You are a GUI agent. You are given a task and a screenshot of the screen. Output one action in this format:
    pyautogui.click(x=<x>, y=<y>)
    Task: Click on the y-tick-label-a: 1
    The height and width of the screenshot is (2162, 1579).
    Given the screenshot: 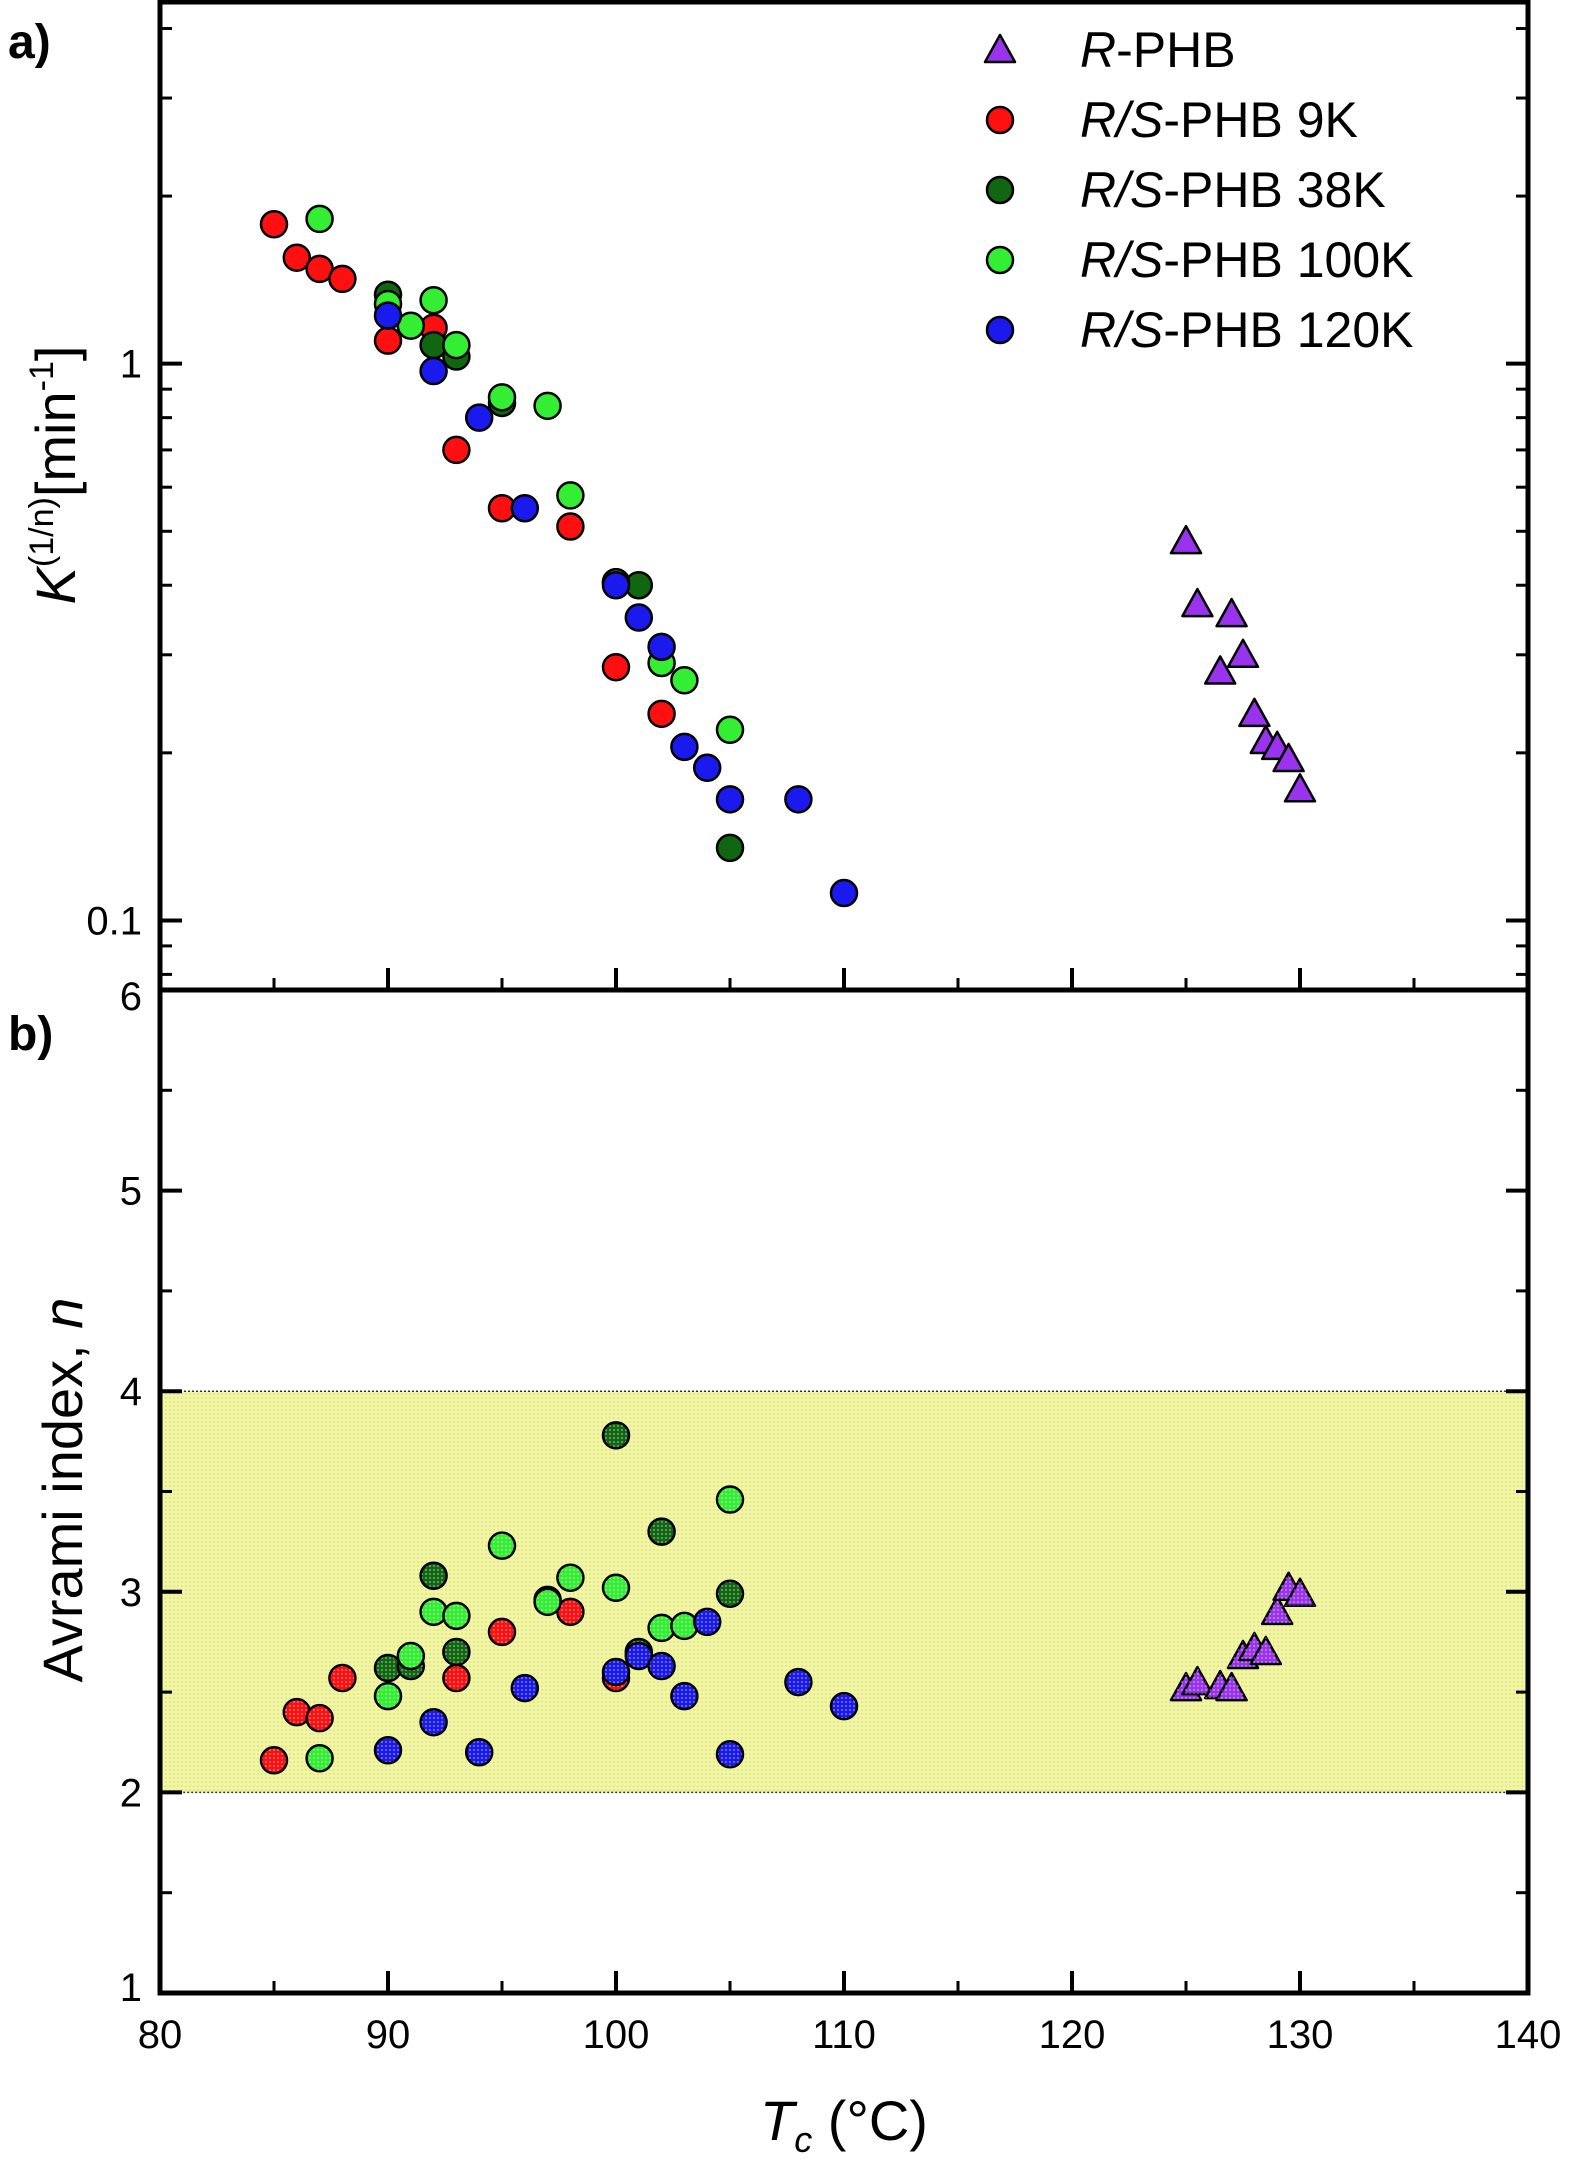 What is the action you would take?
    pyautogui.click(x=131, y=365)
    